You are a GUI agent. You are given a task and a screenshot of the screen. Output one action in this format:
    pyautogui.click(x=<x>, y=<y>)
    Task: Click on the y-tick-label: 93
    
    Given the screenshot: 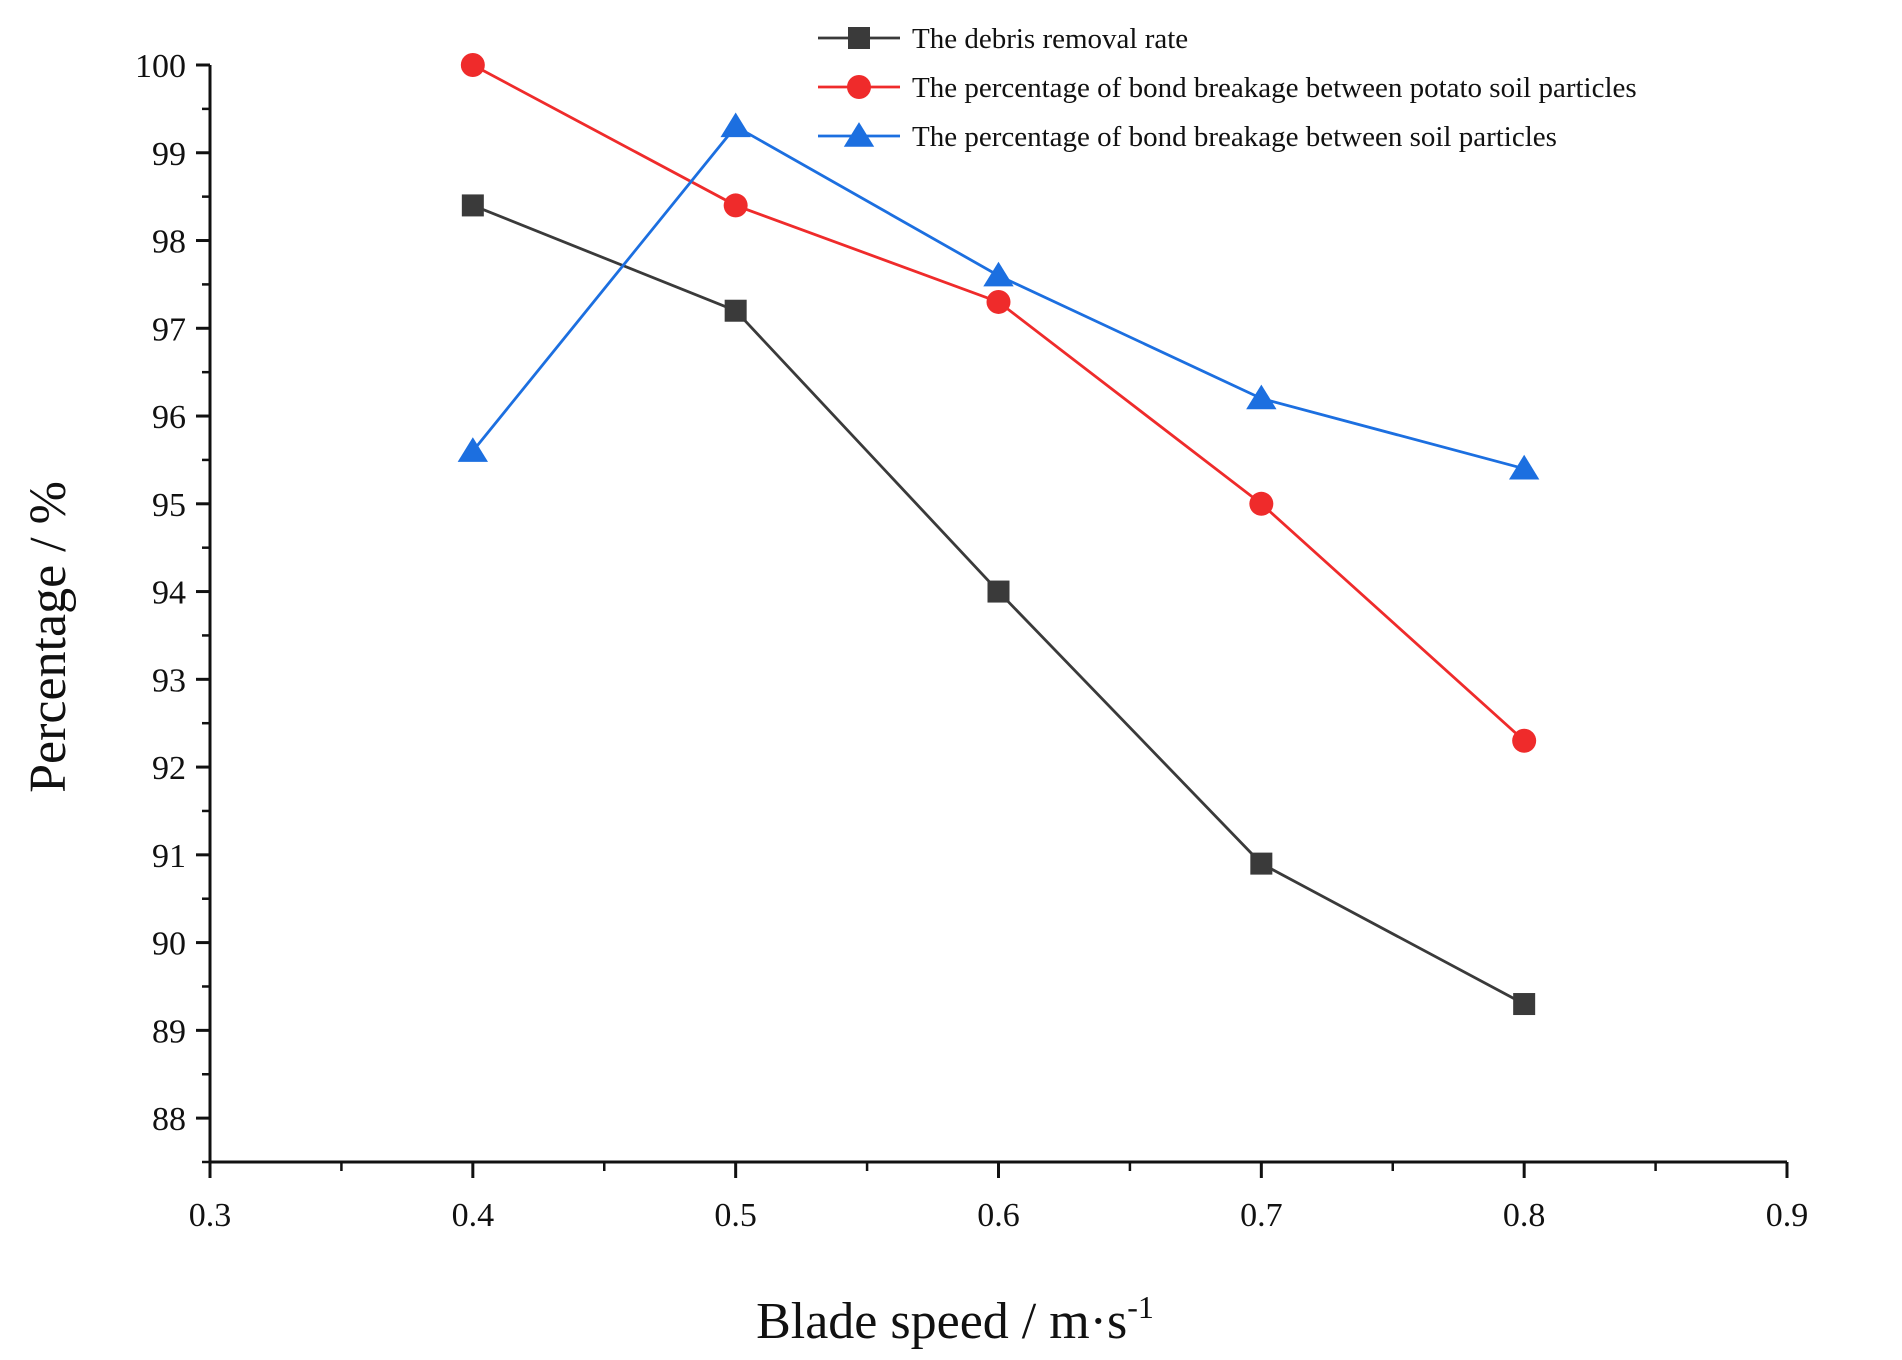 What is the action you would take?
    pyautogui.click(x=169, y=680)
    